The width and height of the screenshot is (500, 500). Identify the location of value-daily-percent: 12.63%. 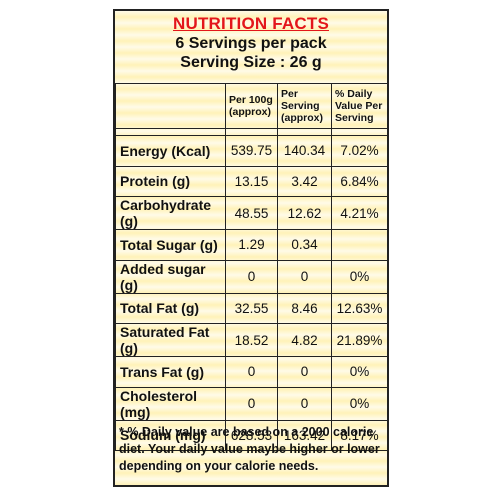
(359, 308).